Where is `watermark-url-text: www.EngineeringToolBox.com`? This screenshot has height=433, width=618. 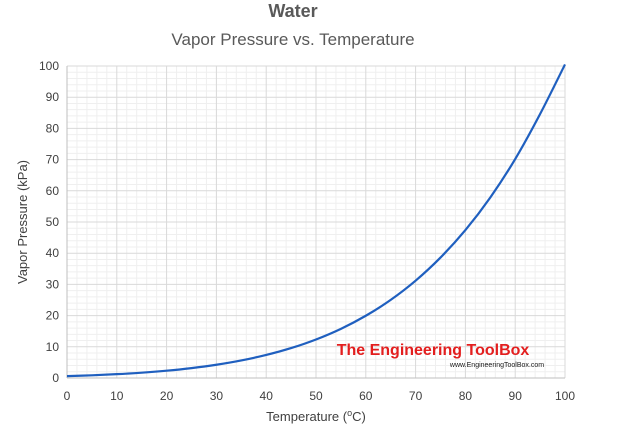
watermark-url-text: www.EngineeringToolBox.com is located at coordinates (496, 365).